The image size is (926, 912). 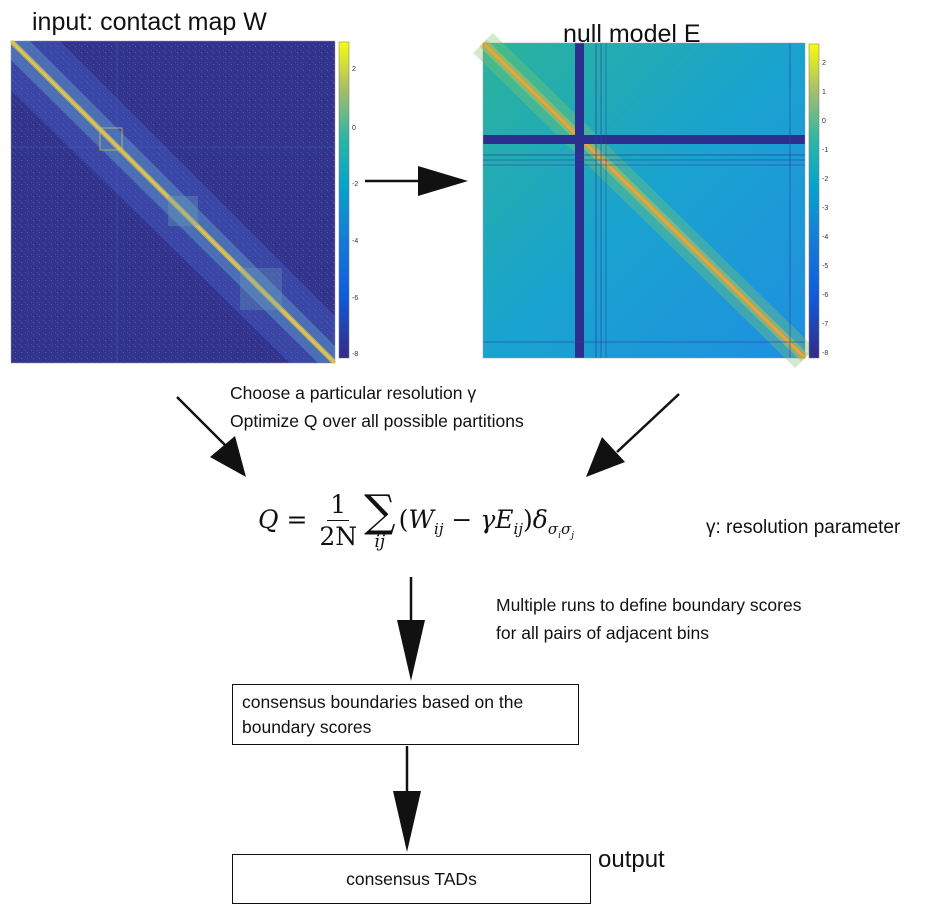 I want to click on arrow-input-to-formula, so click(x=211, y=436).